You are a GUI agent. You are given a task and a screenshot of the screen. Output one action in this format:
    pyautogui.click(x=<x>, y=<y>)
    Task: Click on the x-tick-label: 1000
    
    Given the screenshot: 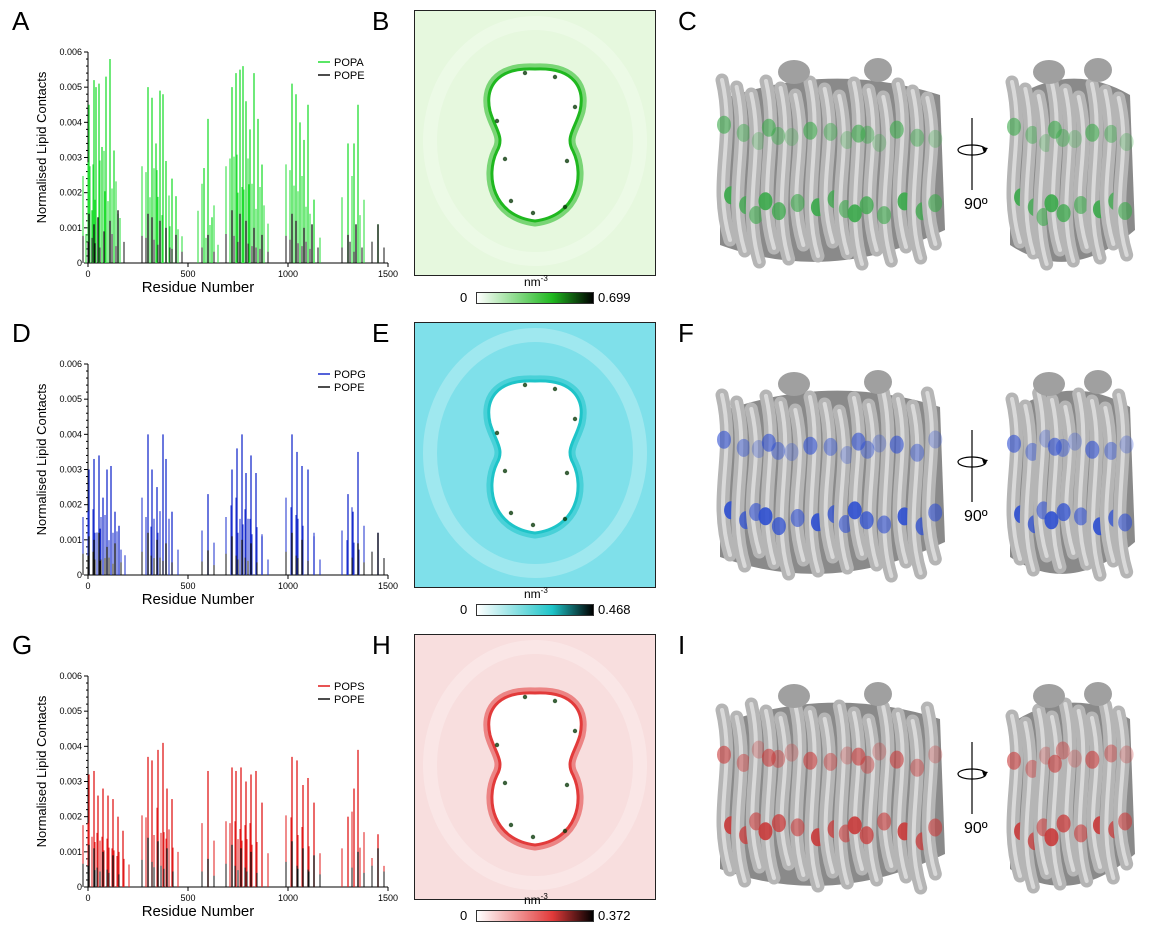 What is the action you would take?
    pyautogui.click(x=288, y=274)
    